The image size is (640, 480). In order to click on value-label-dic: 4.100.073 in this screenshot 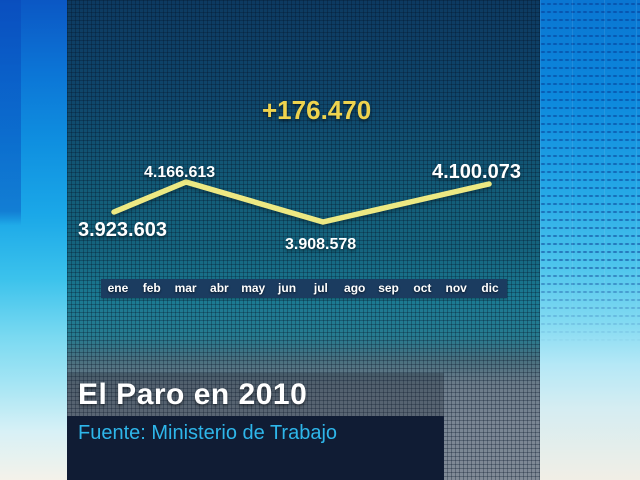, I will do `click(476, 172)`.